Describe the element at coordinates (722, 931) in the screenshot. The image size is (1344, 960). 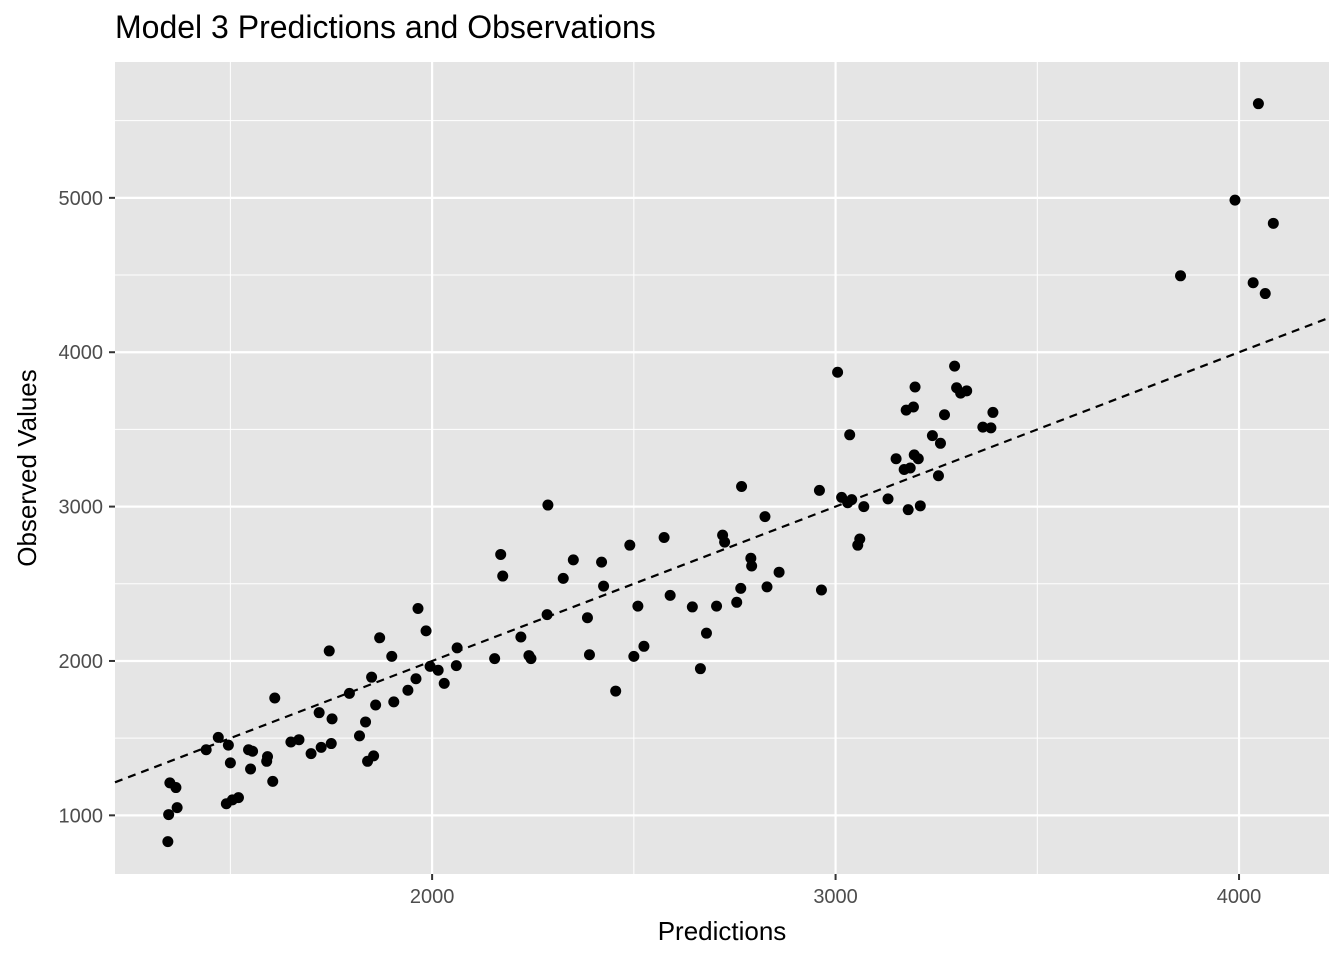
I see `x-axis-title: Predictions` at that location.